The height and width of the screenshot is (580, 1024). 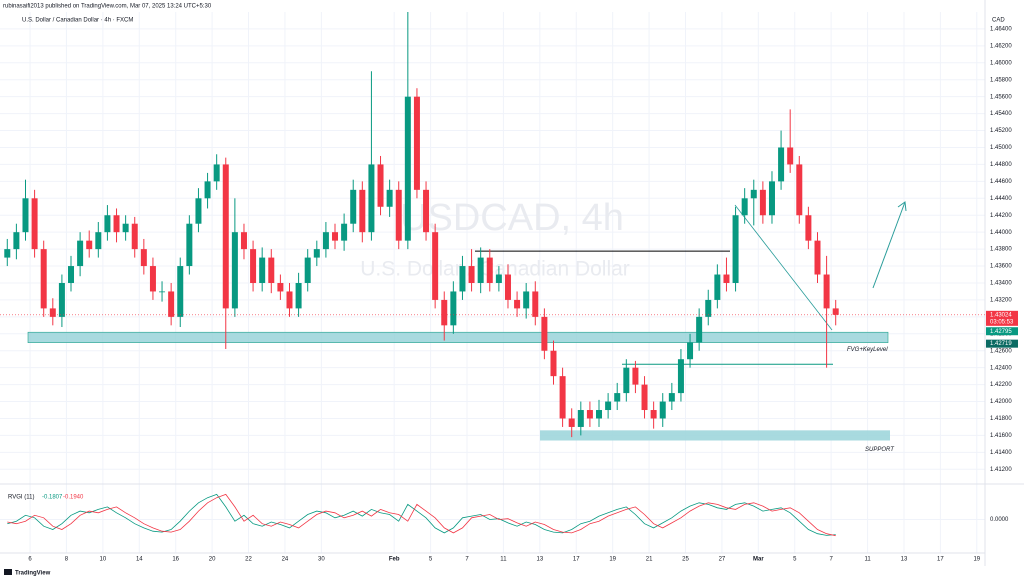 What do you see at coordinates (1001, 267) in the screenshot?
I see `y-tick-label: 1.43600` at bounding box center [1001, 267].